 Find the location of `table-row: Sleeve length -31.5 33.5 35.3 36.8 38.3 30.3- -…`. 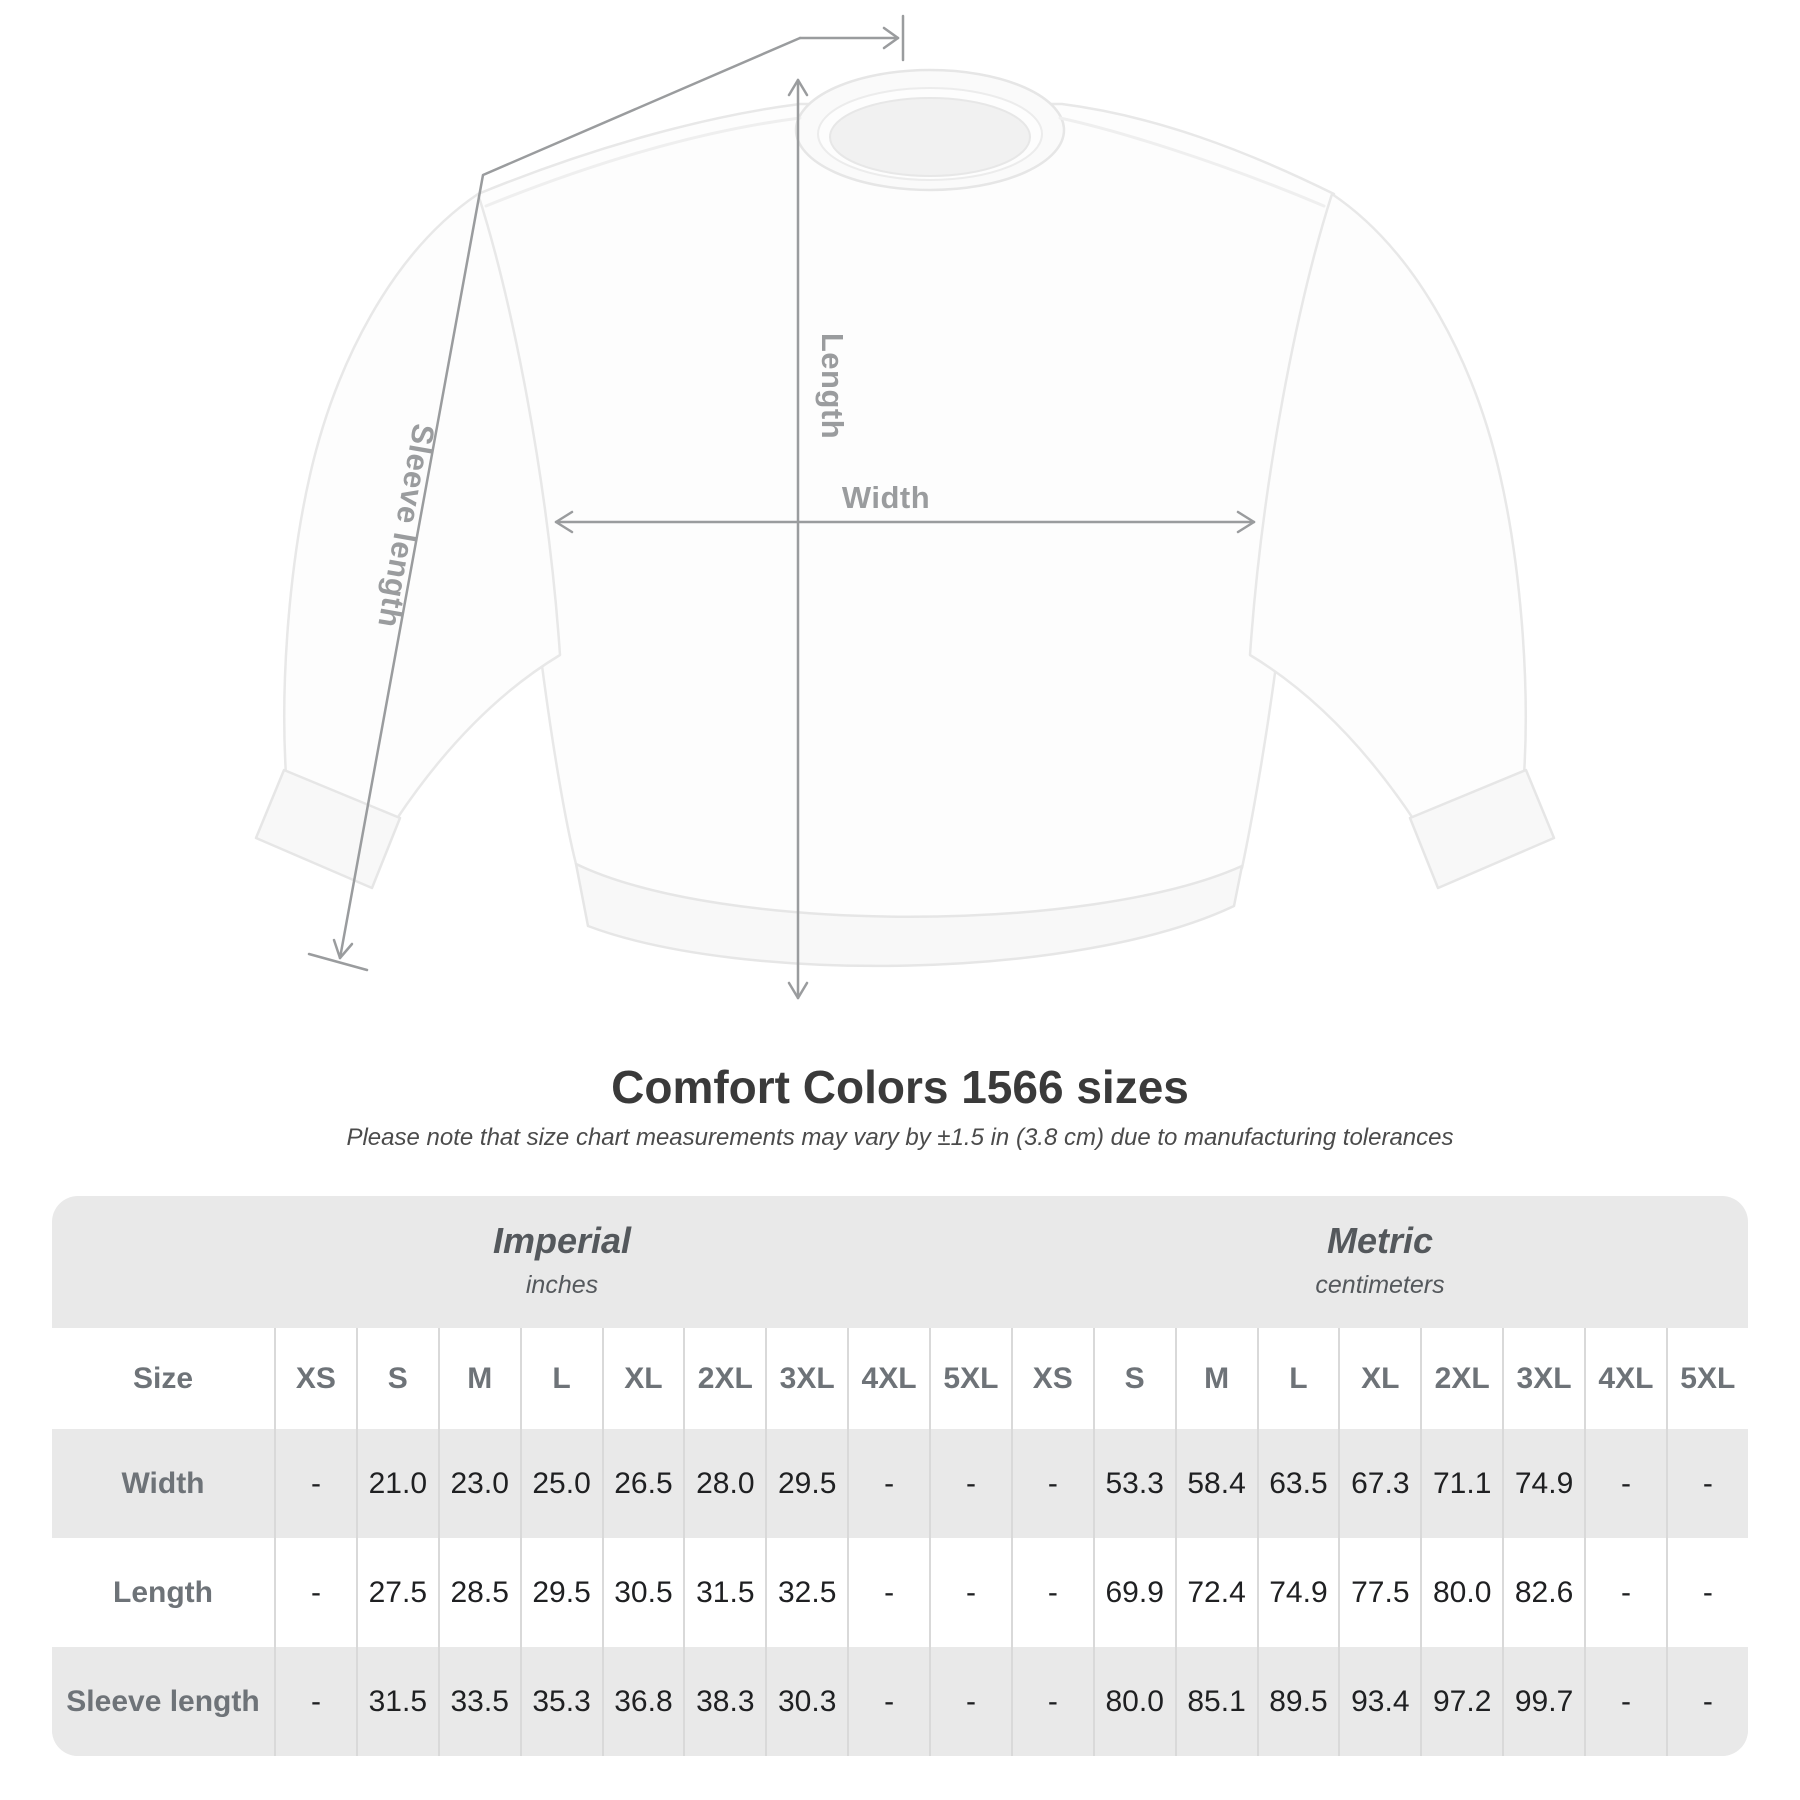

table-row: Sleeve length -31.5 33.5 35.3 36.8 38.3 30.3- -… is located at coordinates (900, 1701).